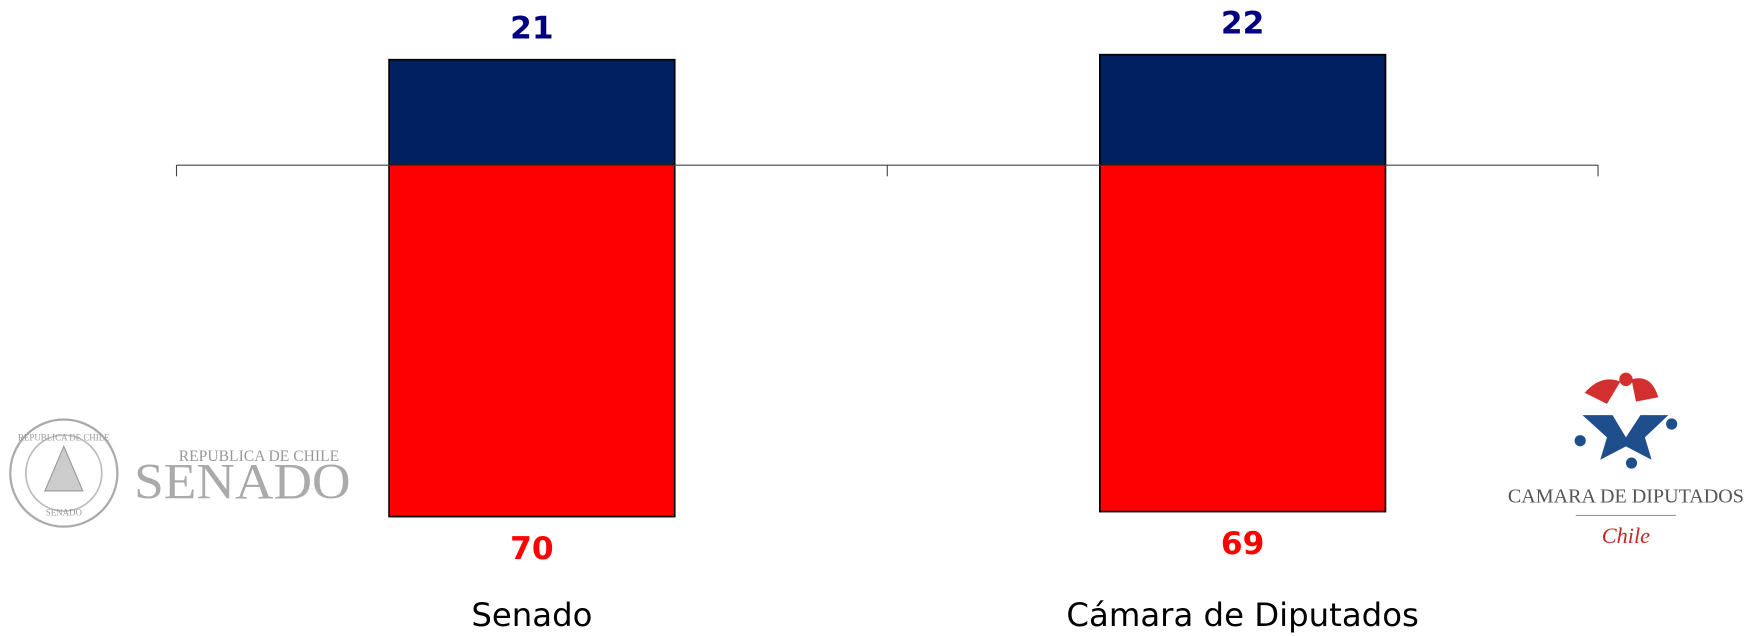 The width and height of the screenshot is (1750, 636). Describe the element at coordinates (64, 512) in the screenshot. I see `seal-text: SENADO` at that location.